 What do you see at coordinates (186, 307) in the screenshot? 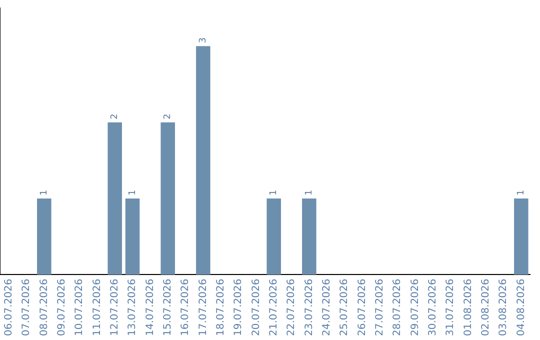
I see `x-tick-label: 16.07.2026` at bounding box center [186, 307].